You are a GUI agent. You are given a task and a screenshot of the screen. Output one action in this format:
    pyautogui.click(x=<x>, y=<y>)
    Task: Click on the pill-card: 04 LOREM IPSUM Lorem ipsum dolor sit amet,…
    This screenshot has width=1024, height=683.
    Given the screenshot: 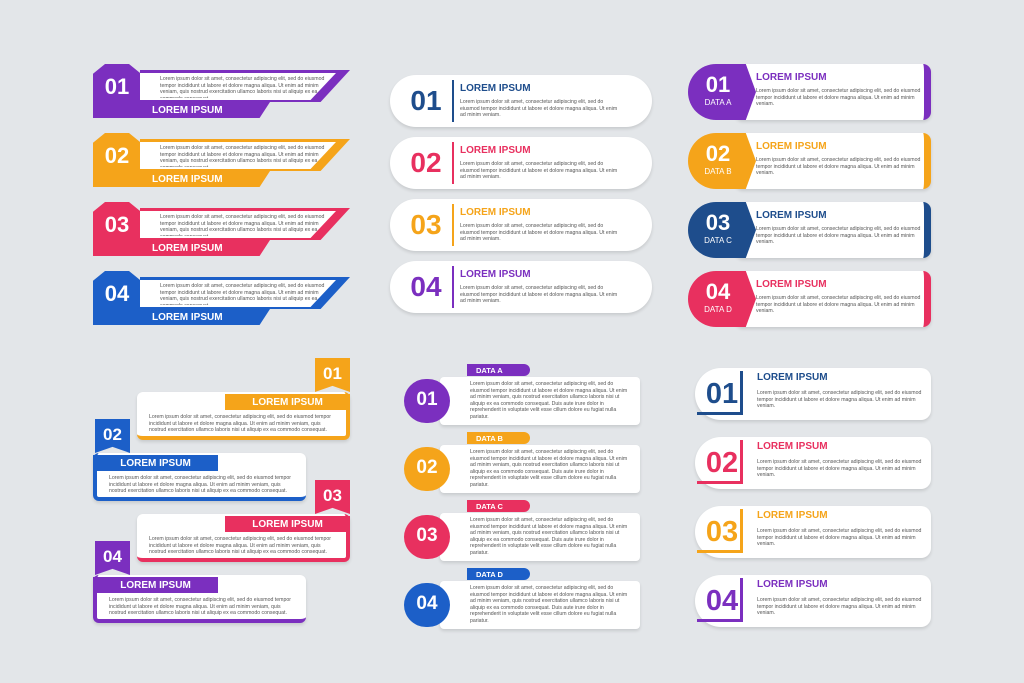 What is the action you would take?
    pyautogui.click(x=521, y=287)
    